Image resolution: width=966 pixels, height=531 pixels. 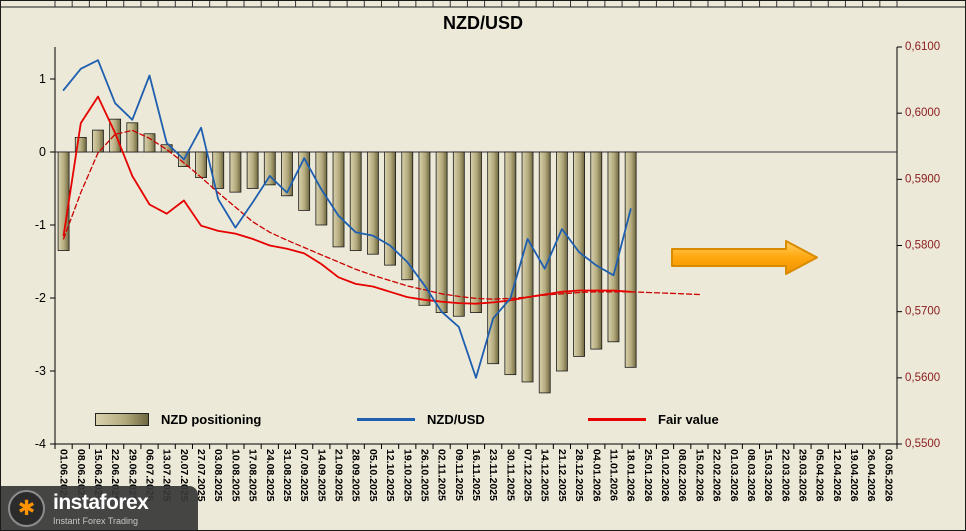 What do you see at coordinates (579, 475) in the screenshot?
I see `svg-text: 28.12.2025` at bounding box center [579, 475].